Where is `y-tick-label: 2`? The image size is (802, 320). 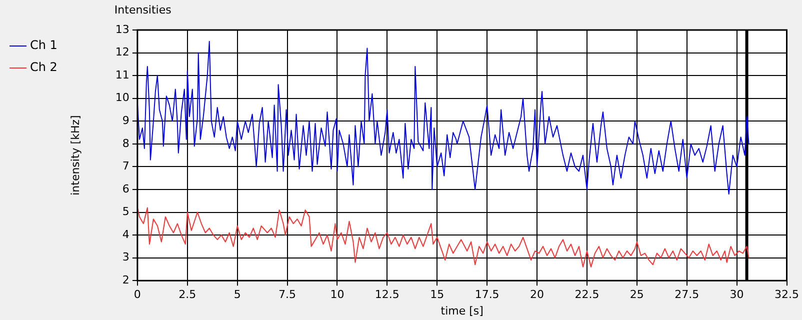
y-tick-label: 2 is located at coordinates (126, 279).